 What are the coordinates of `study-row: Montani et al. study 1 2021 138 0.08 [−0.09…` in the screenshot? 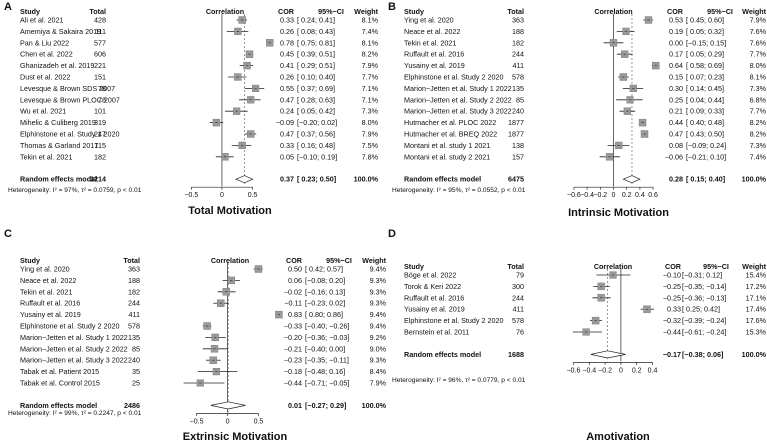 It's located at (585, 145).